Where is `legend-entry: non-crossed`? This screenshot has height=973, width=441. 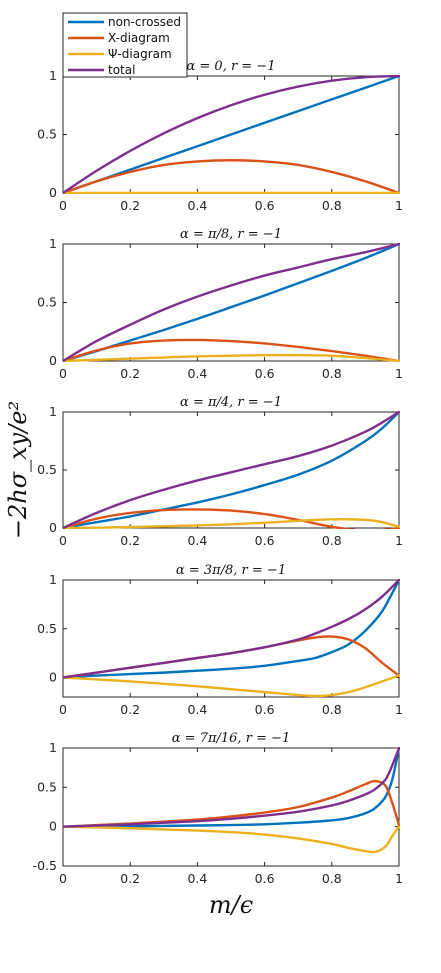
legend-entry: non-crossed is located at coordinates (124, 22).